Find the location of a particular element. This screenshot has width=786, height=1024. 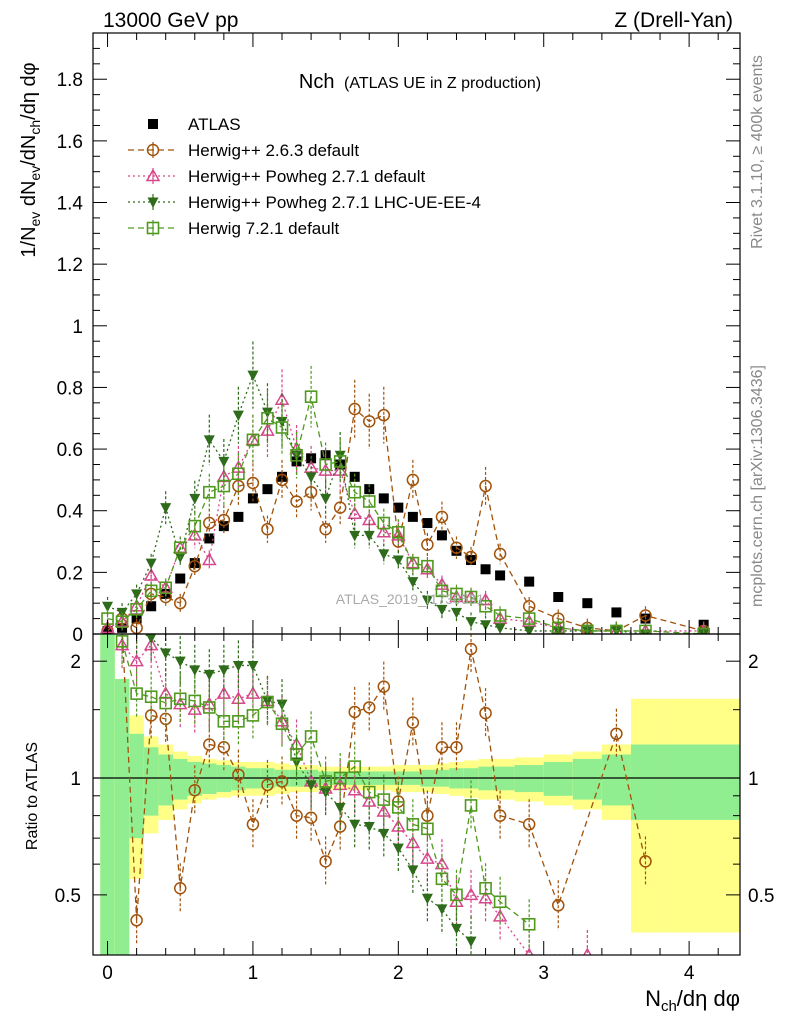

rivet-label: Rivet 3.1.10, ≥ 400k events is located at coordinates (757, 152).